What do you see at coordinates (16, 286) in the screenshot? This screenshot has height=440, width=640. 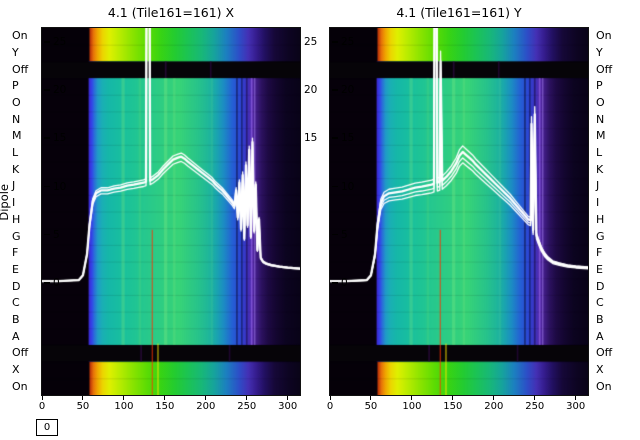 I see `dipole-label: D` at bounding box center [16, 286].